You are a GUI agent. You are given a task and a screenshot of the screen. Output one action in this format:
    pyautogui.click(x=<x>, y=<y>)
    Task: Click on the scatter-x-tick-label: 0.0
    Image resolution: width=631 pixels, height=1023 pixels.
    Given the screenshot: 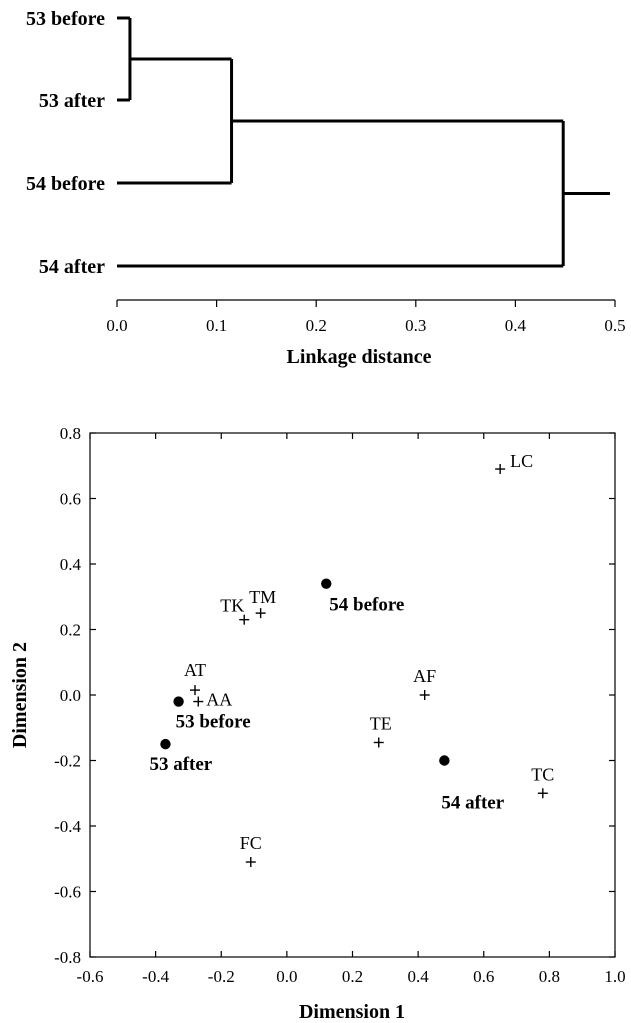 What is the action you would take?
    pyautogui.click(x=286, y=976)
    